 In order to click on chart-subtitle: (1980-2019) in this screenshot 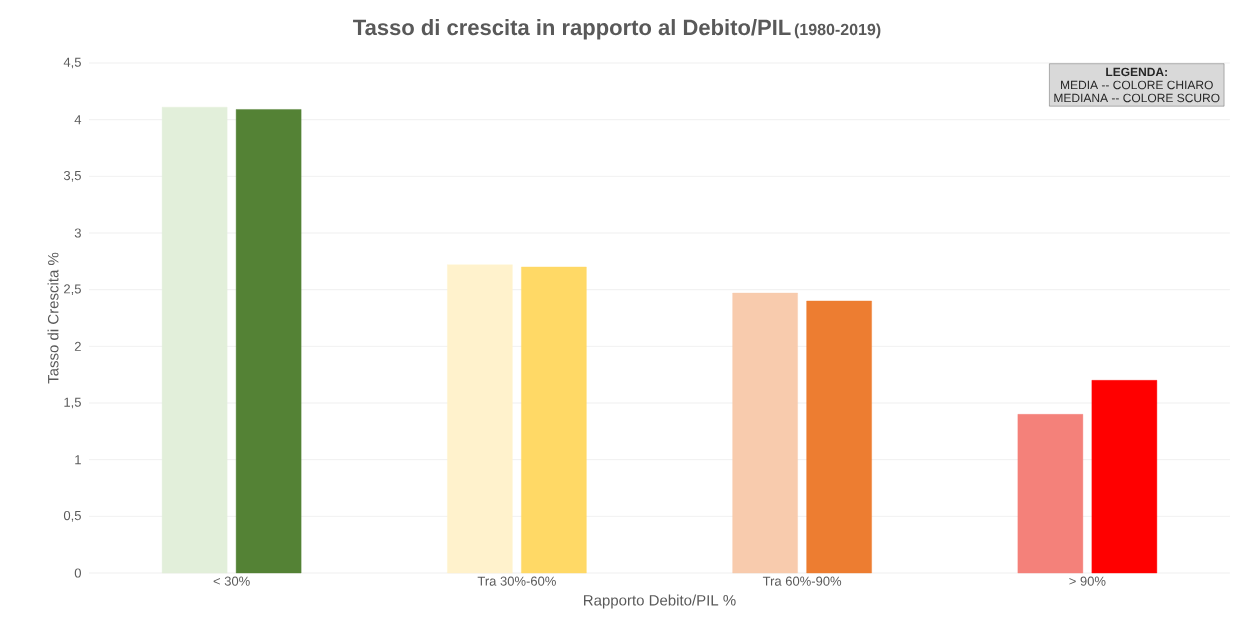, I will do `click(837, 31)`.